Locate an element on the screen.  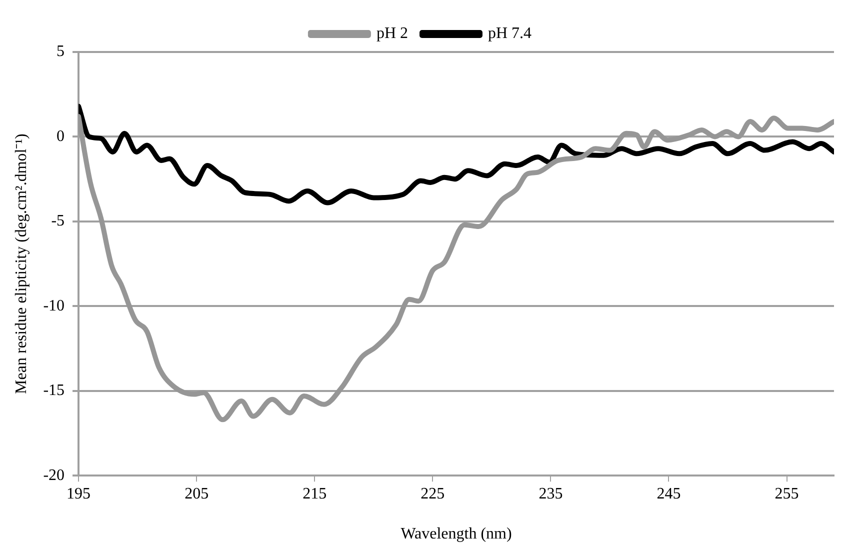
legend-label: pH 7.4 is located at coordinates (510, 33).